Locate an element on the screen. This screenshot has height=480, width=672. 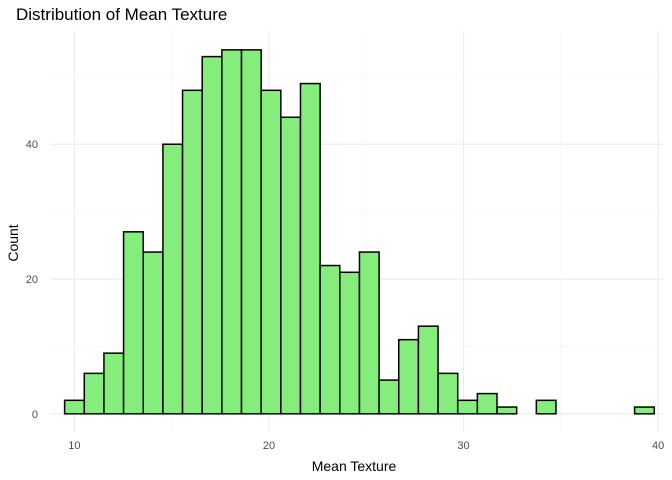
y-axis-ticks: 0 20 40 is located at coordinates (32, 280).